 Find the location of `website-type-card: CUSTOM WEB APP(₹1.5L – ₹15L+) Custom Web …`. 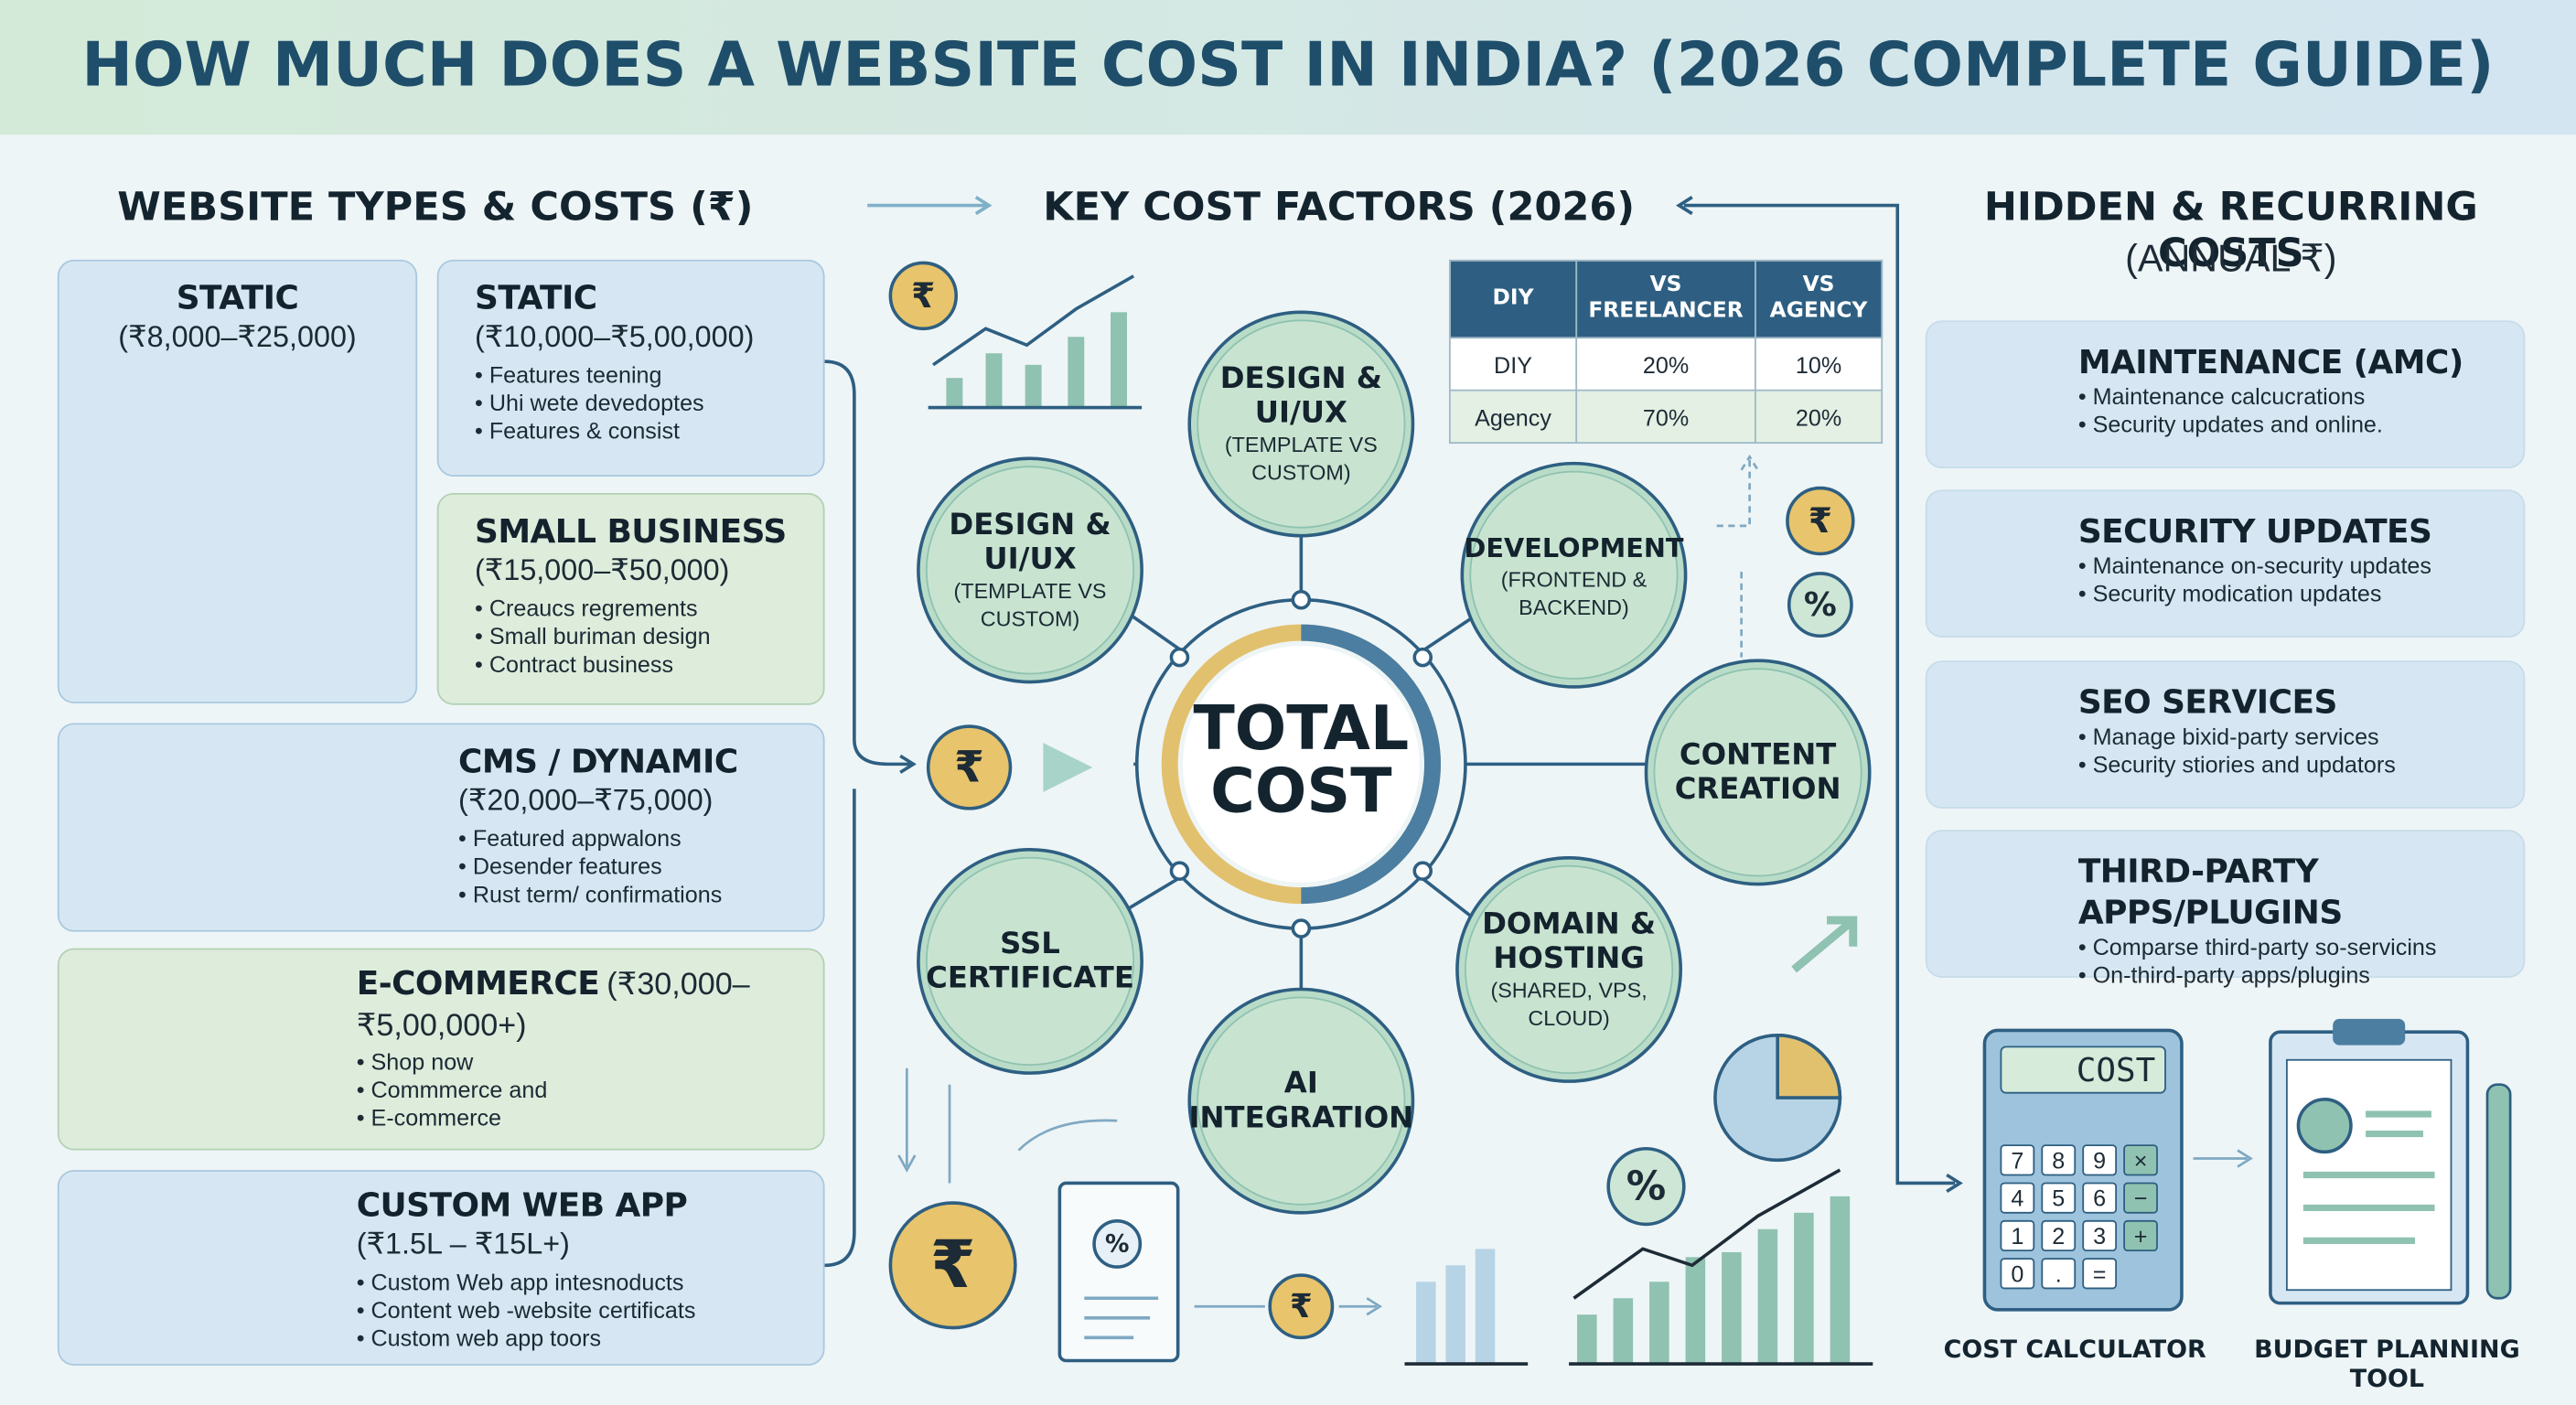

website-type-card: CUSTOM WEB APP(₹1.5L – ₹15L+) Custom Web … is located at coordinates (441, 1268).